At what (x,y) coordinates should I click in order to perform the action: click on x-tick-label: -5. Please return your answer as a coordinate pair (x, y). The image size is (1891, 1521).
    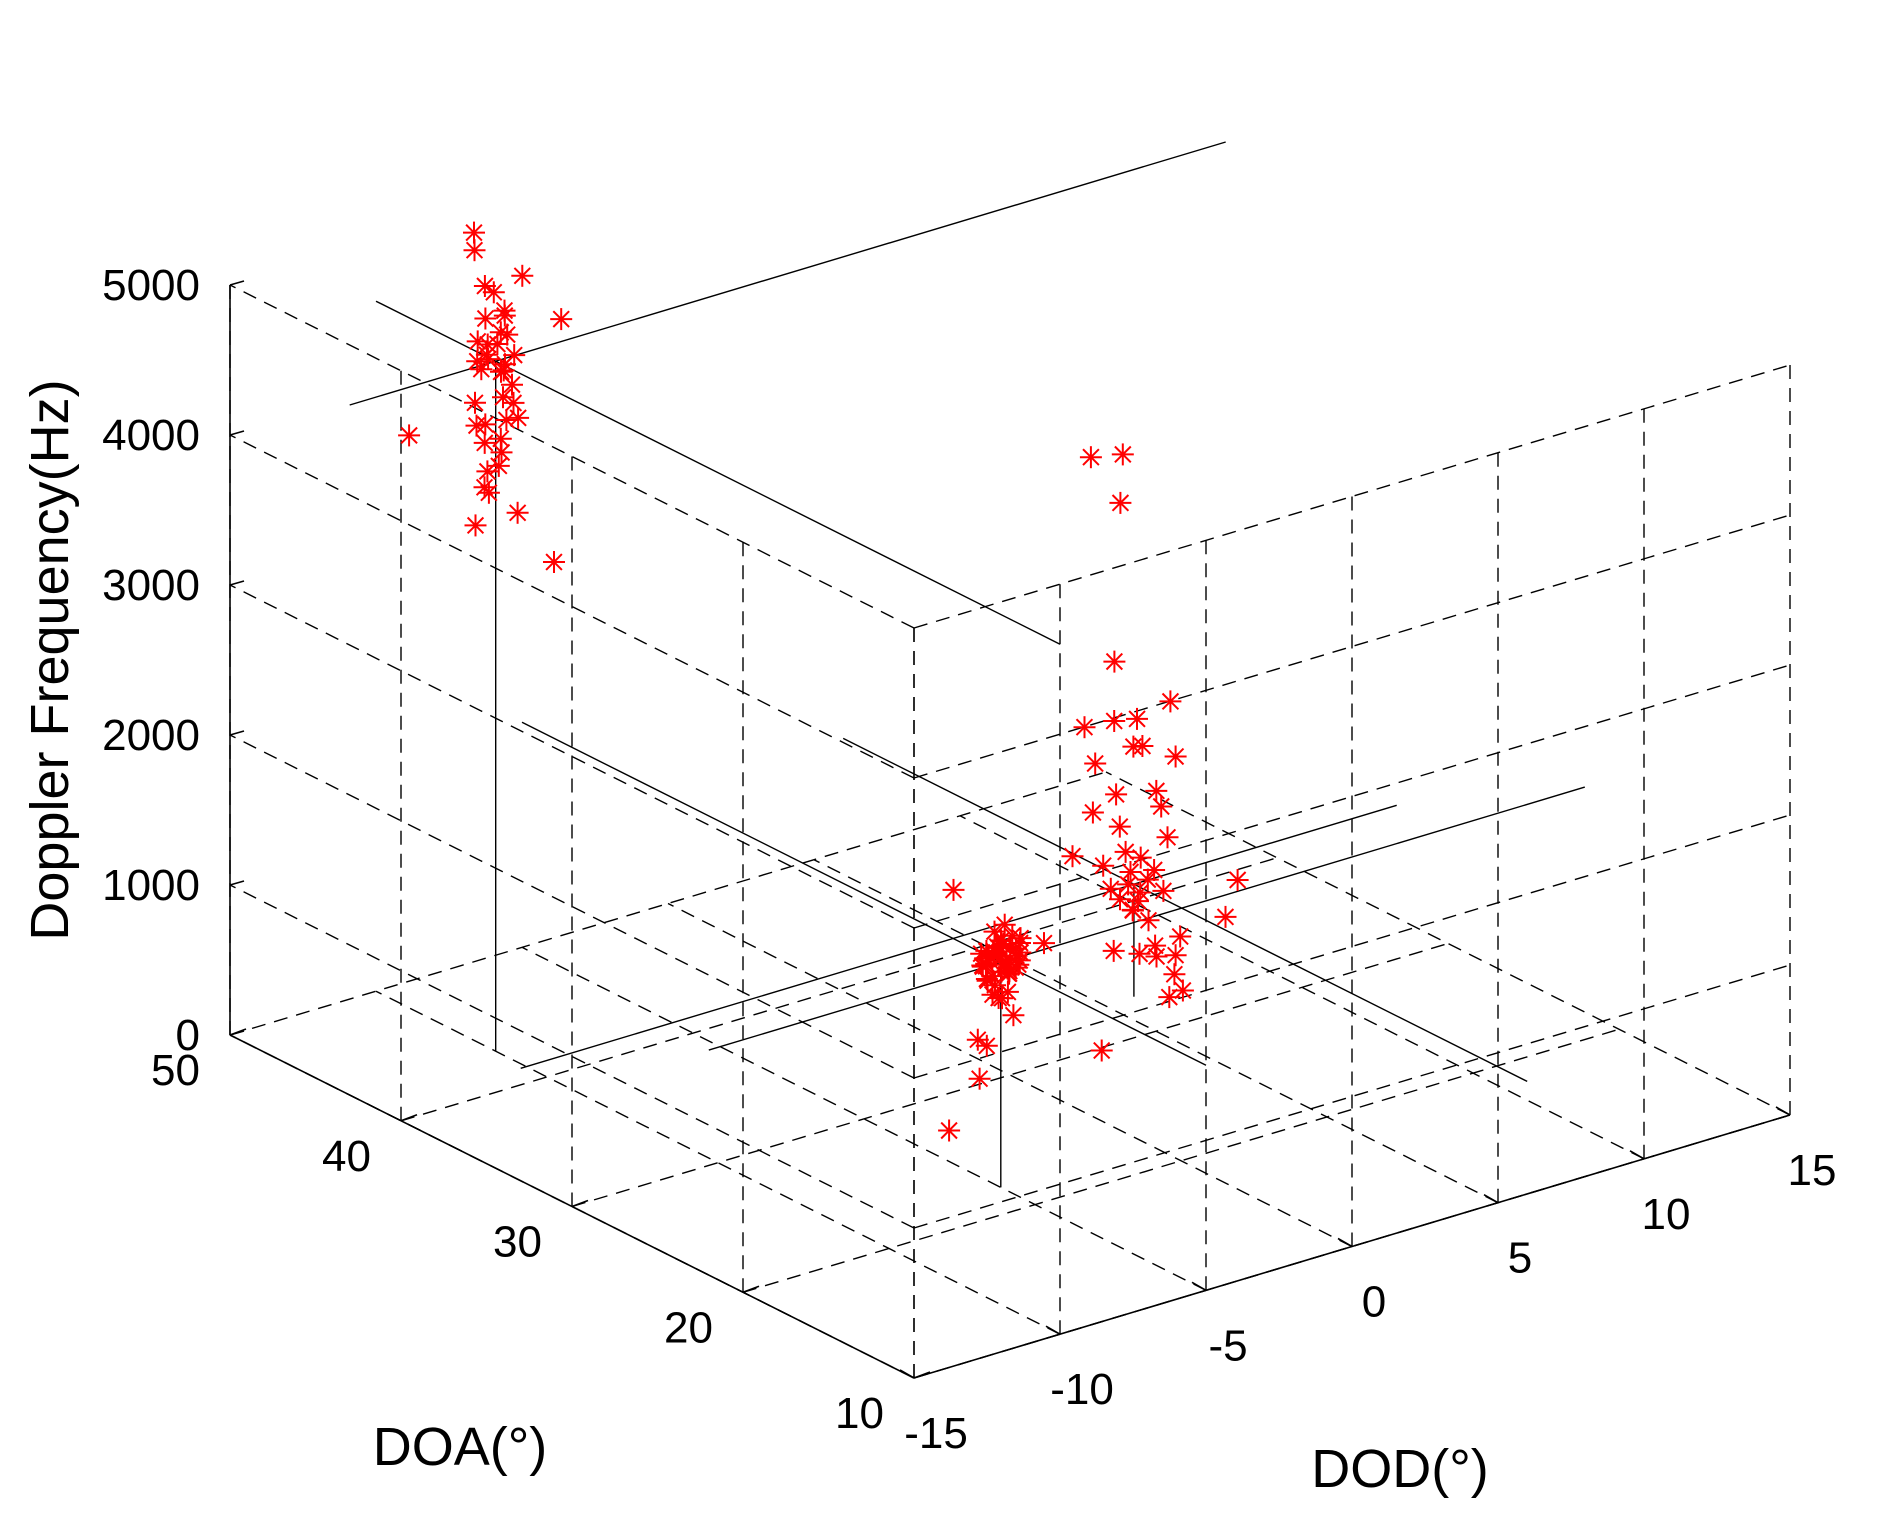
    Looking at the image, I should click on (1227, 1345).